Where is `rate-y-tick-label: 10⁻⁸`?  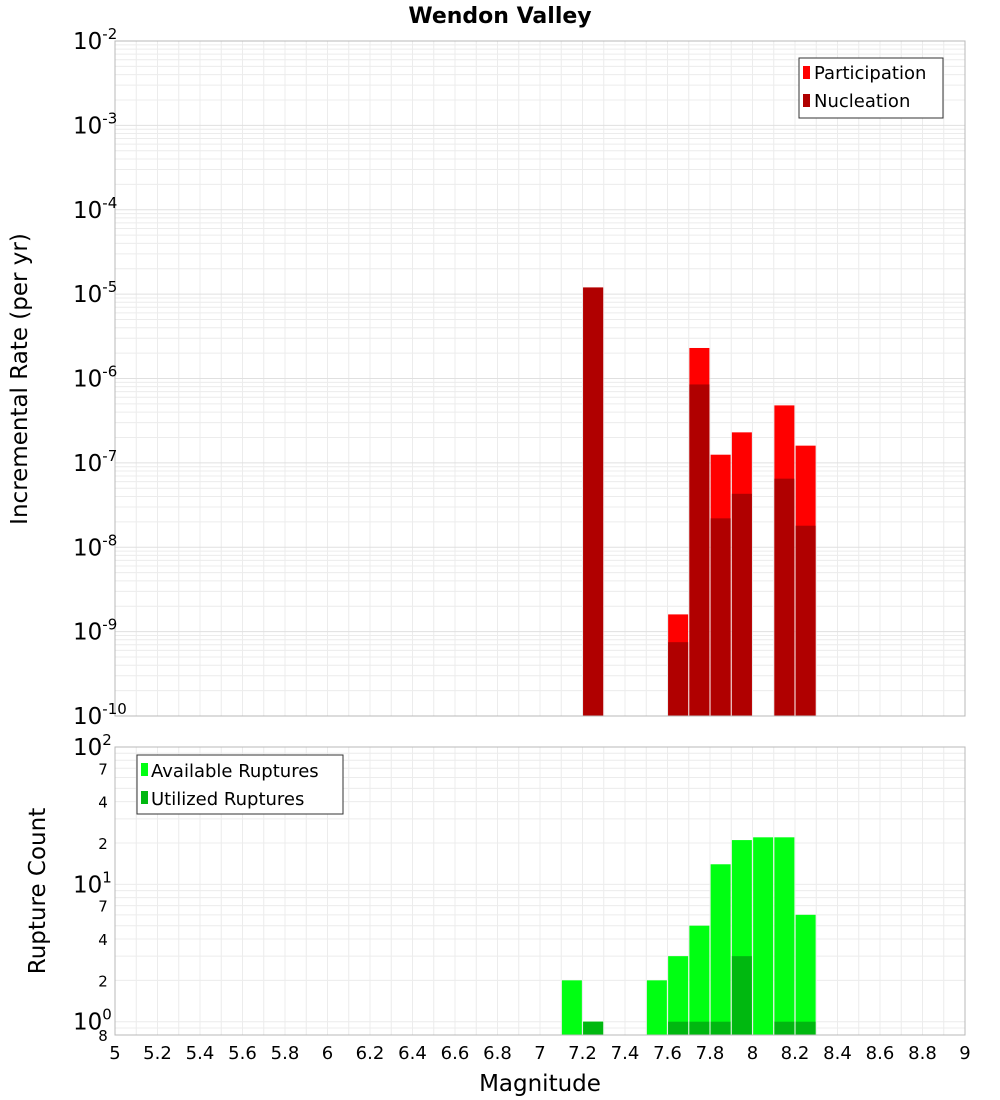 rate-y-tick-label: 10⁻⁸ is located at coordinates (95, 546).